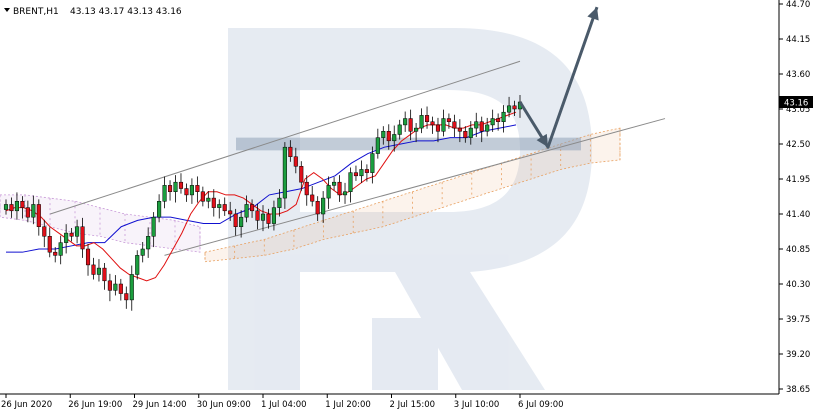 The height and width of the screenshot is (414, 819). I want to click on chart-header: BRENT,H1 43.13 43.17 43.13 43.16, so click(93, 12).